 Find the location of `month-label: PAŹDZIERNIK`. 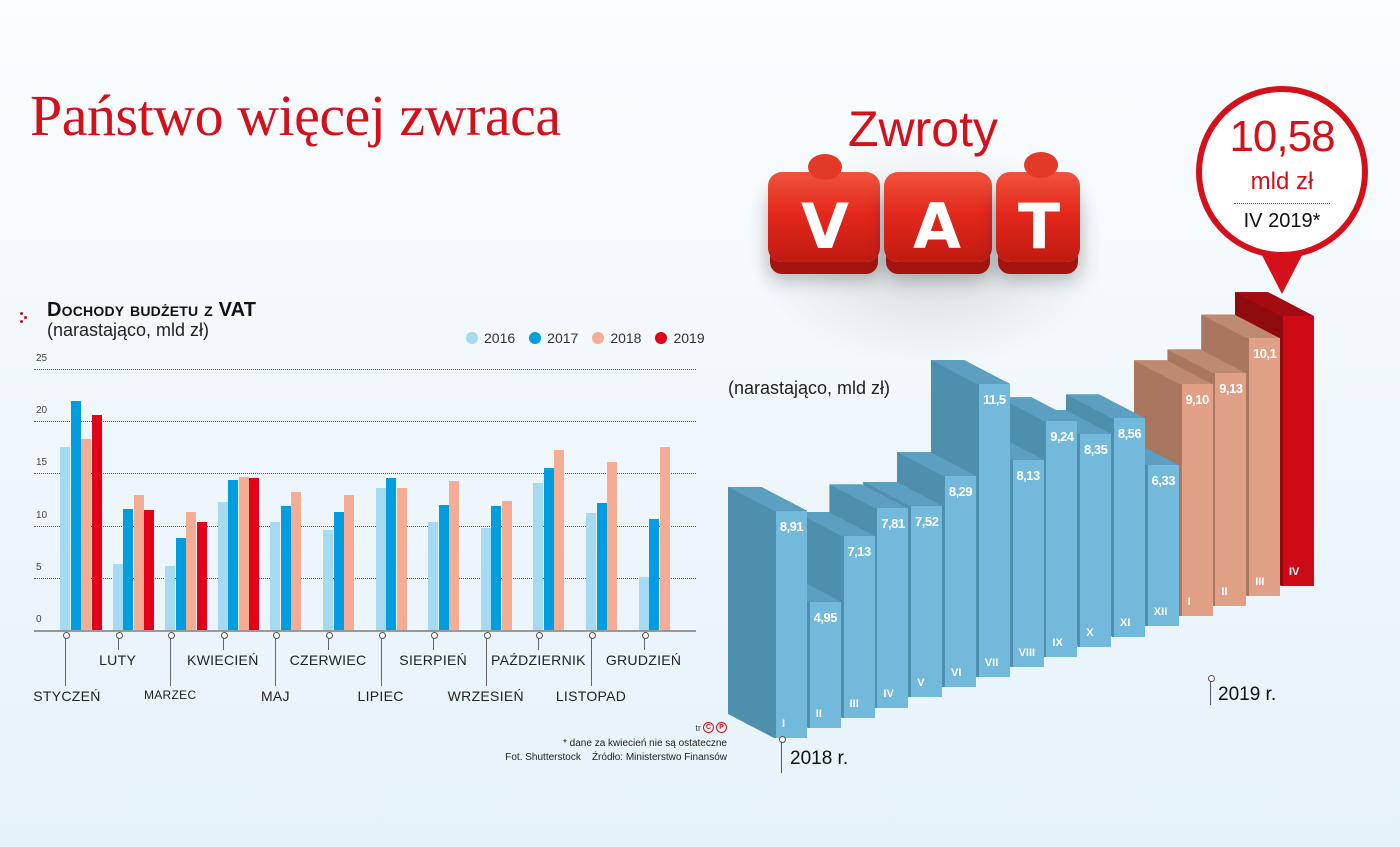

month-label: PAŹDZIERNIK is located at coordinates (538, 660).